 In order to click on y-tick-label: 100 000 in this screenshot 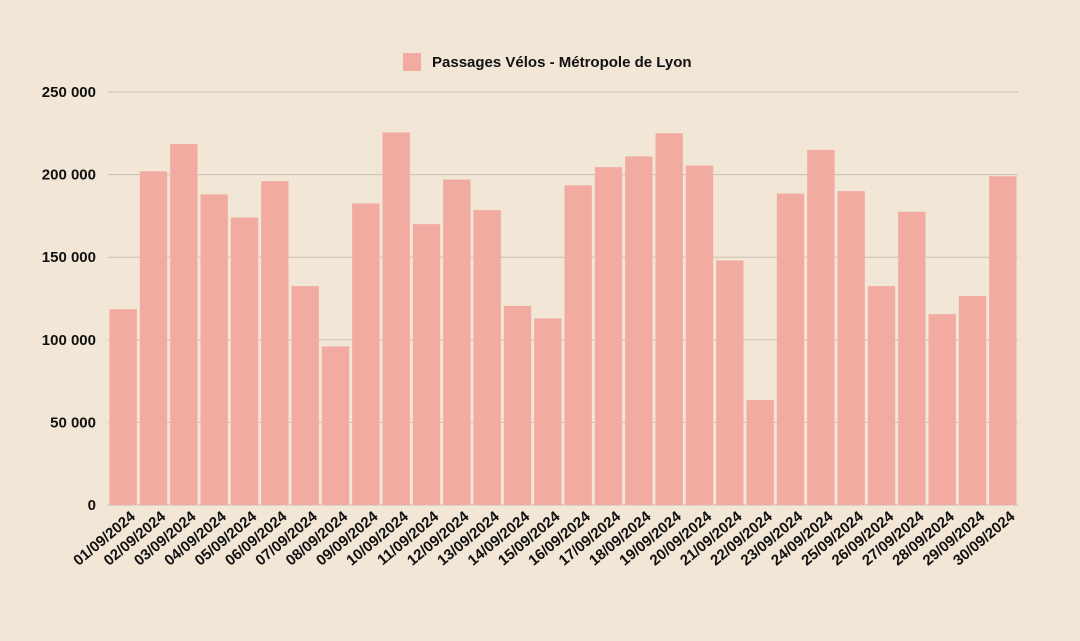, I will do `click(69, 340)`.